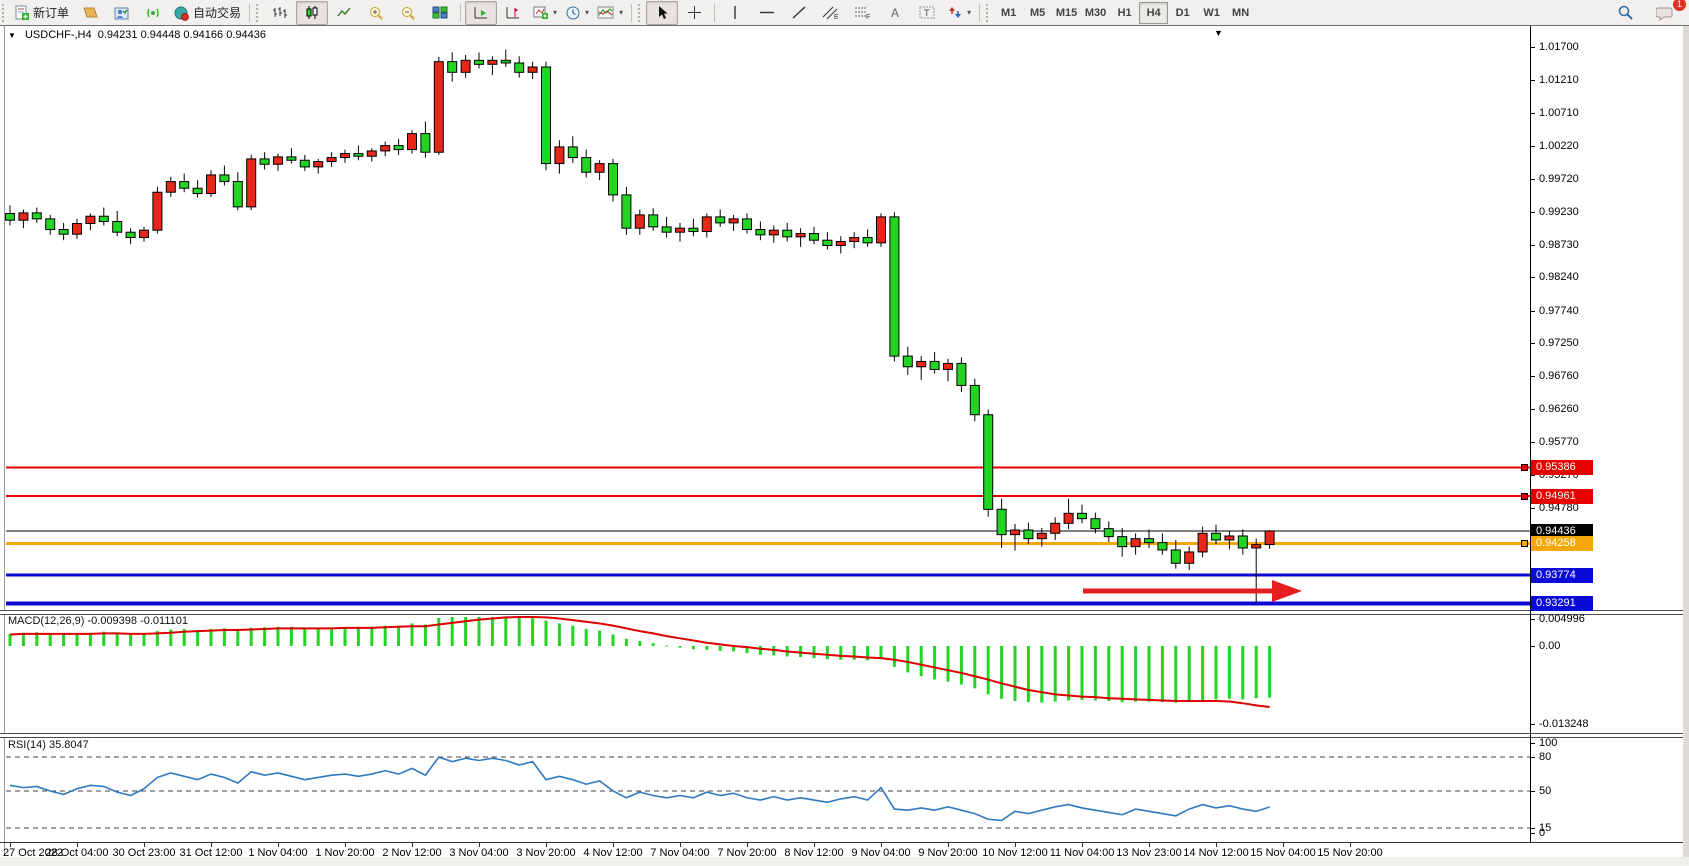  What do you see at coordinates (1625, 13) in the screenshot?
I see `search-button` at bounding box center [1625, 13].